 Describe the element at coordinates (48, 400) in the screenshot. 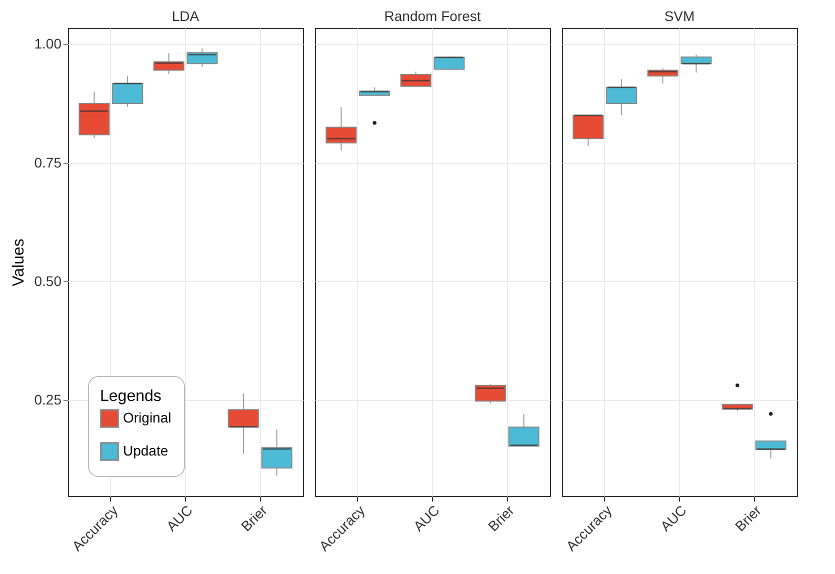

I see `y-tick-label: 0.25` at that location.